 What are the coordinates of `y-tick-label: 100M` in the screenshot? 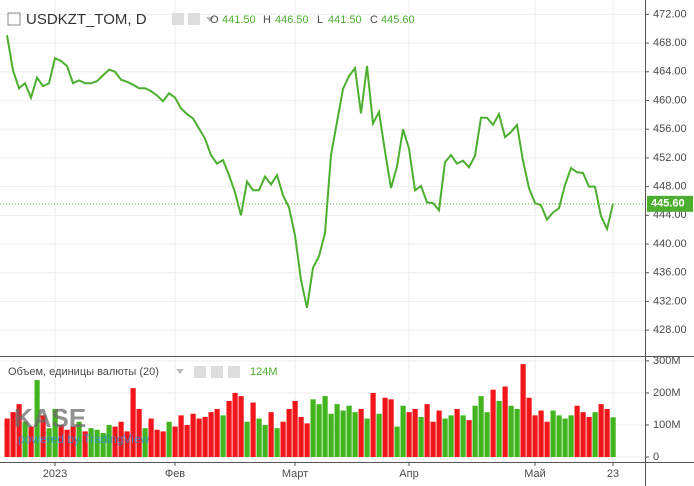 It's located at (667, 425).